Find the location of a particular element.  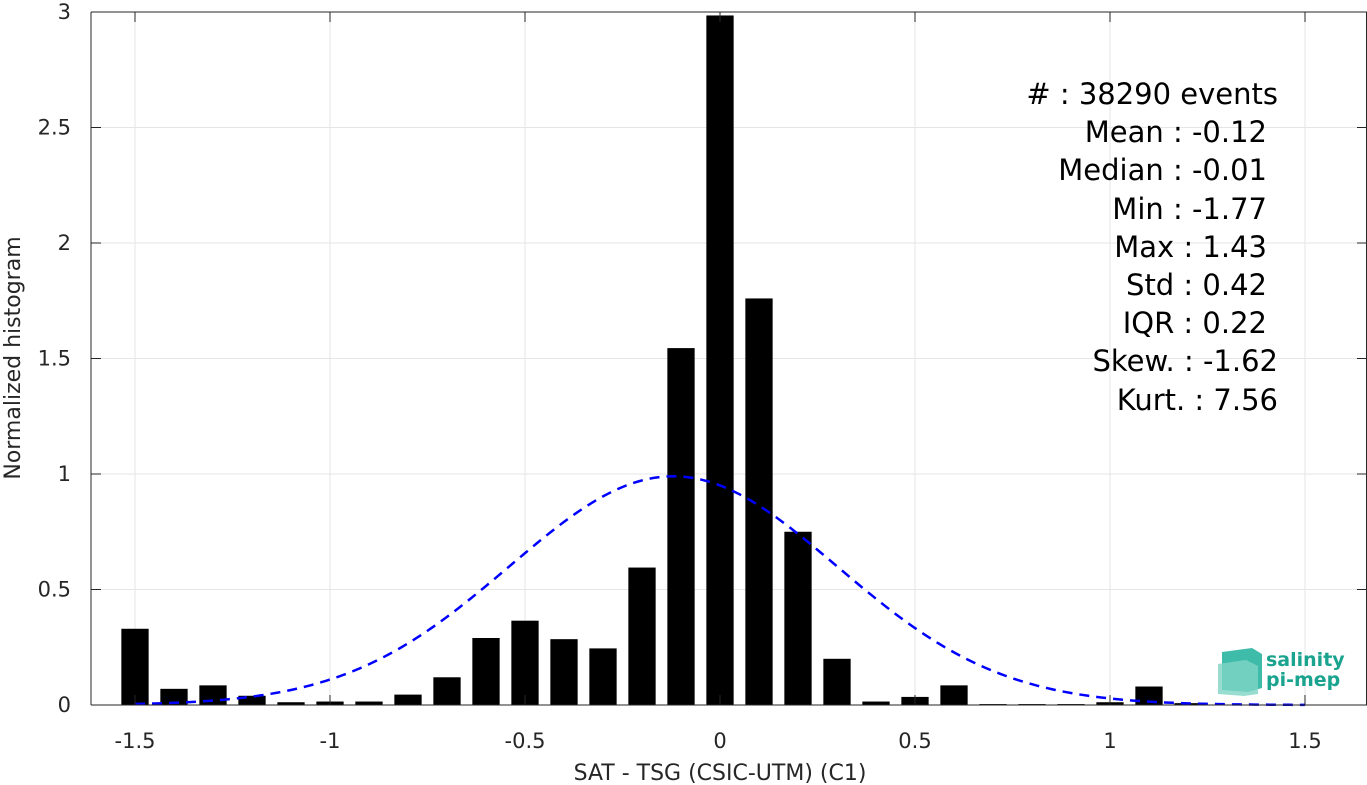

x-tick-label-5: 1 is located at coordinates (1109, 741).